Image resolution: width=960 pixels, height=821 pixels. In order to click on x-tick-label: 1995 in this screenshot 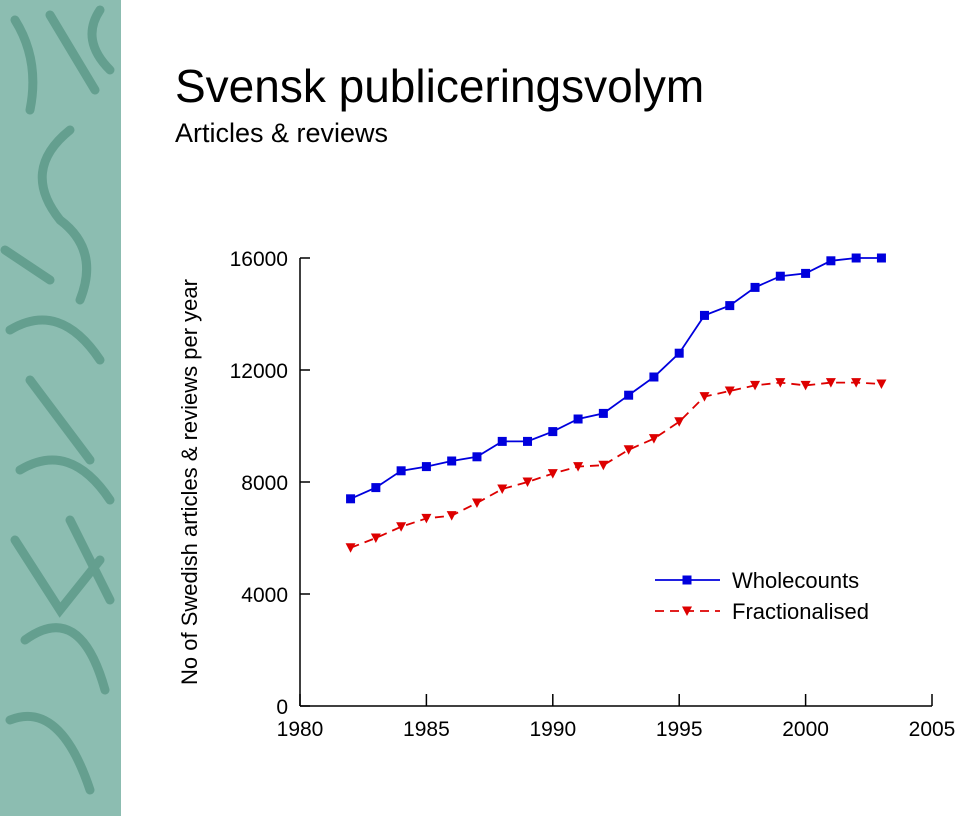, I will do `click(679, 729)`.